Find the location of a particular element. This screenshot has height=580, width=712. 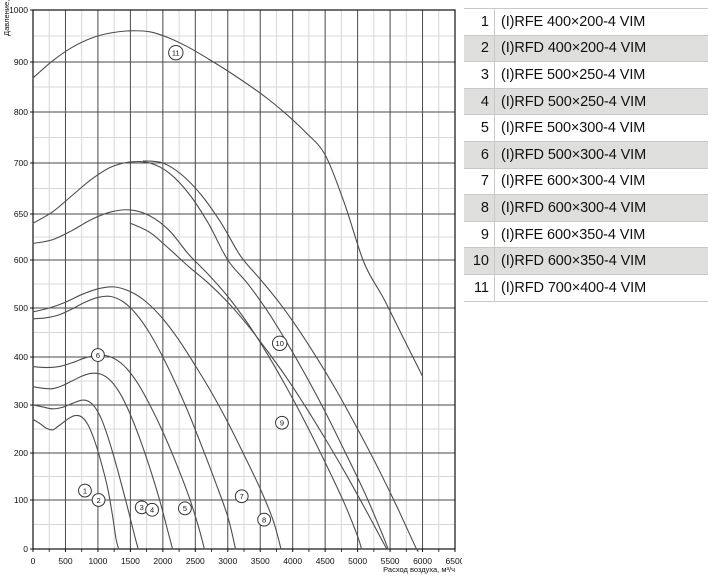

marker-label: 11 is located at coordinates (176, 52).